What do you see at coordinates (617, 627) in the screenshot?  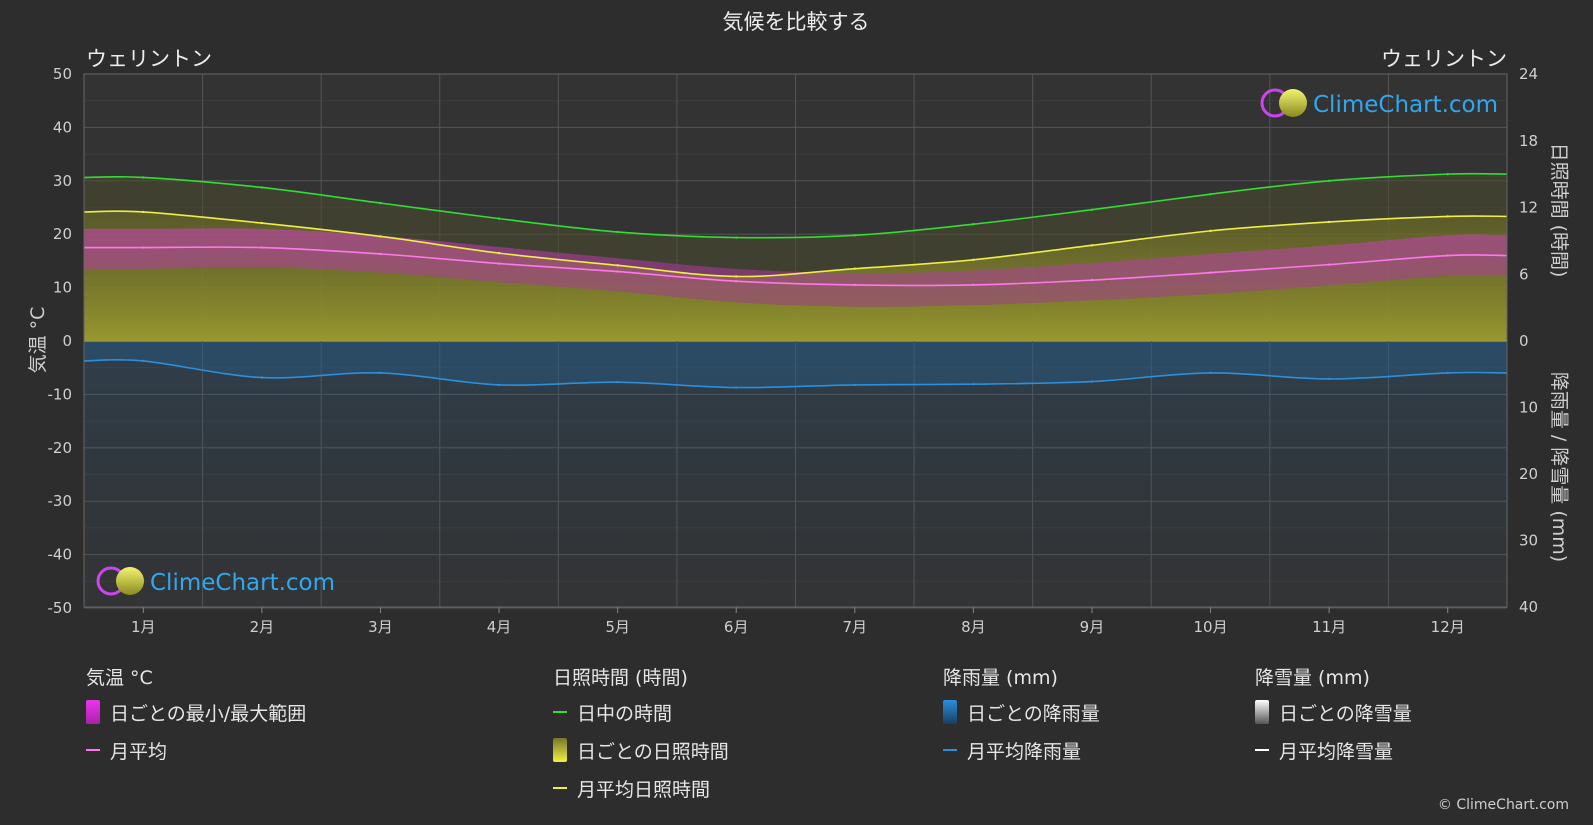 I see `x-tick-label: 5月` at bounding box center [617, 627].